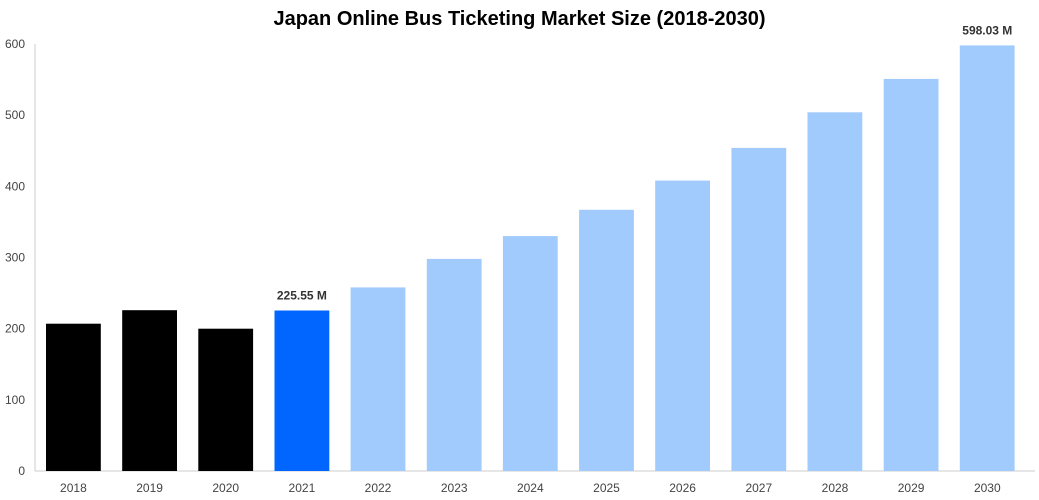 Image resolution: width=1039 pixels, height=500 pixels. What do you see at coordinates (911, 275) in the screenshot?
I see `bar-2029` at bounding box center [911, 275].